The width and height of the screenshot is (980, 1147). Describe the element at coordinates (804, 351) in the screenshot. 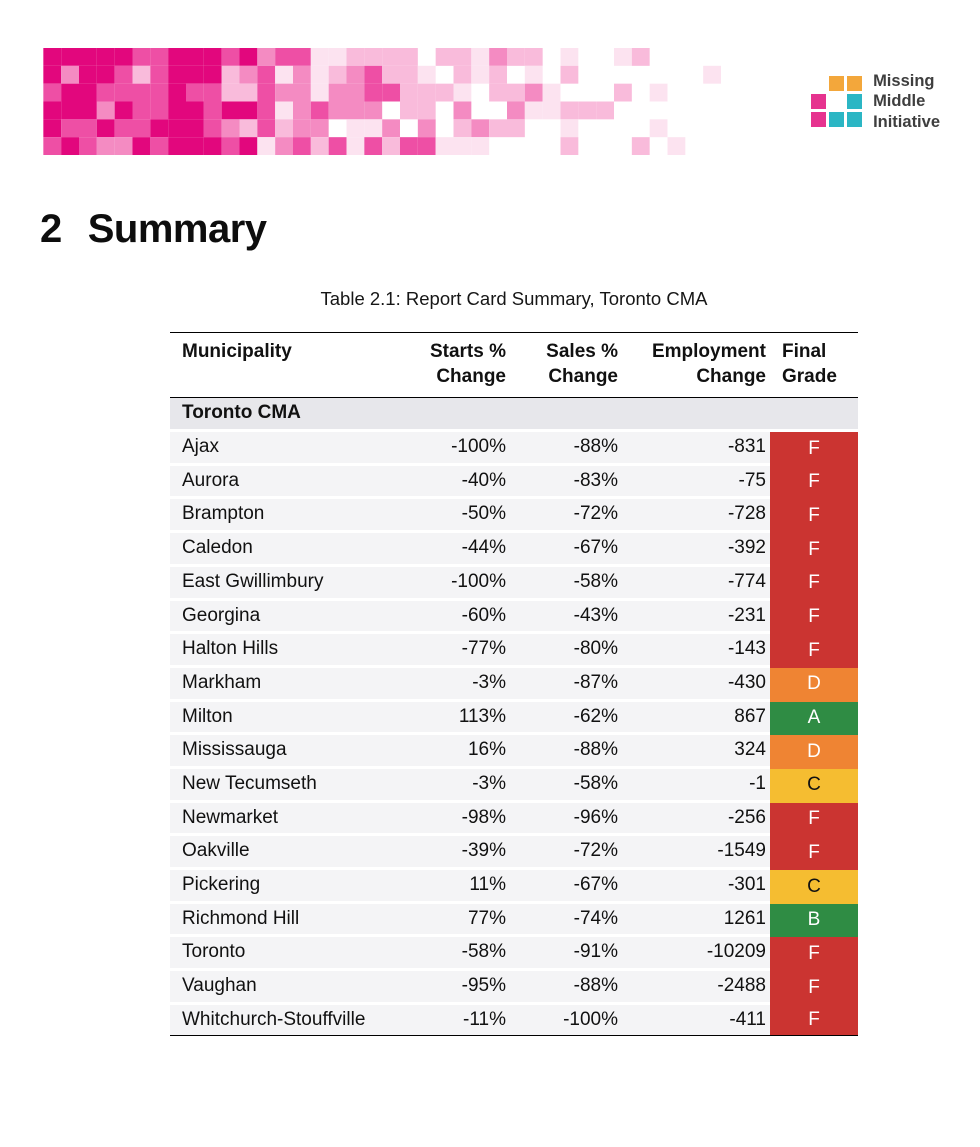

I see `col-header-line: Final` at that location.